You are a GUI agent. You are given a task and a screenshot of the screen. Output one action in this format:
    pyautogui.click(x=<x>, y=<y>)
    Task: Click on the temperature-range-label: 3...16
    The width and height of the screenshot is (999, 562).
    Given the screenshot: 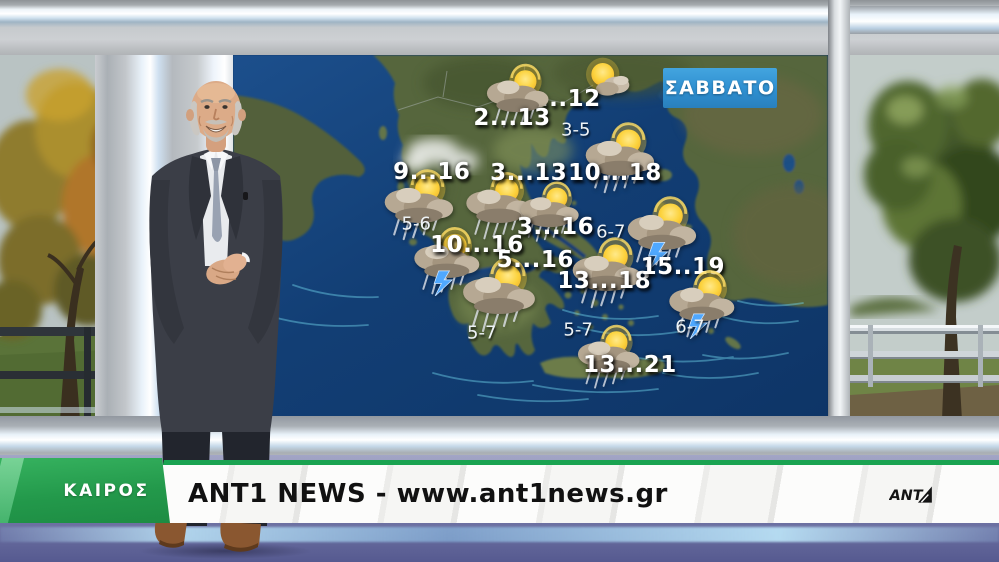 What is the action you would take?
    pyautogui.click(x=555, y=226)
    